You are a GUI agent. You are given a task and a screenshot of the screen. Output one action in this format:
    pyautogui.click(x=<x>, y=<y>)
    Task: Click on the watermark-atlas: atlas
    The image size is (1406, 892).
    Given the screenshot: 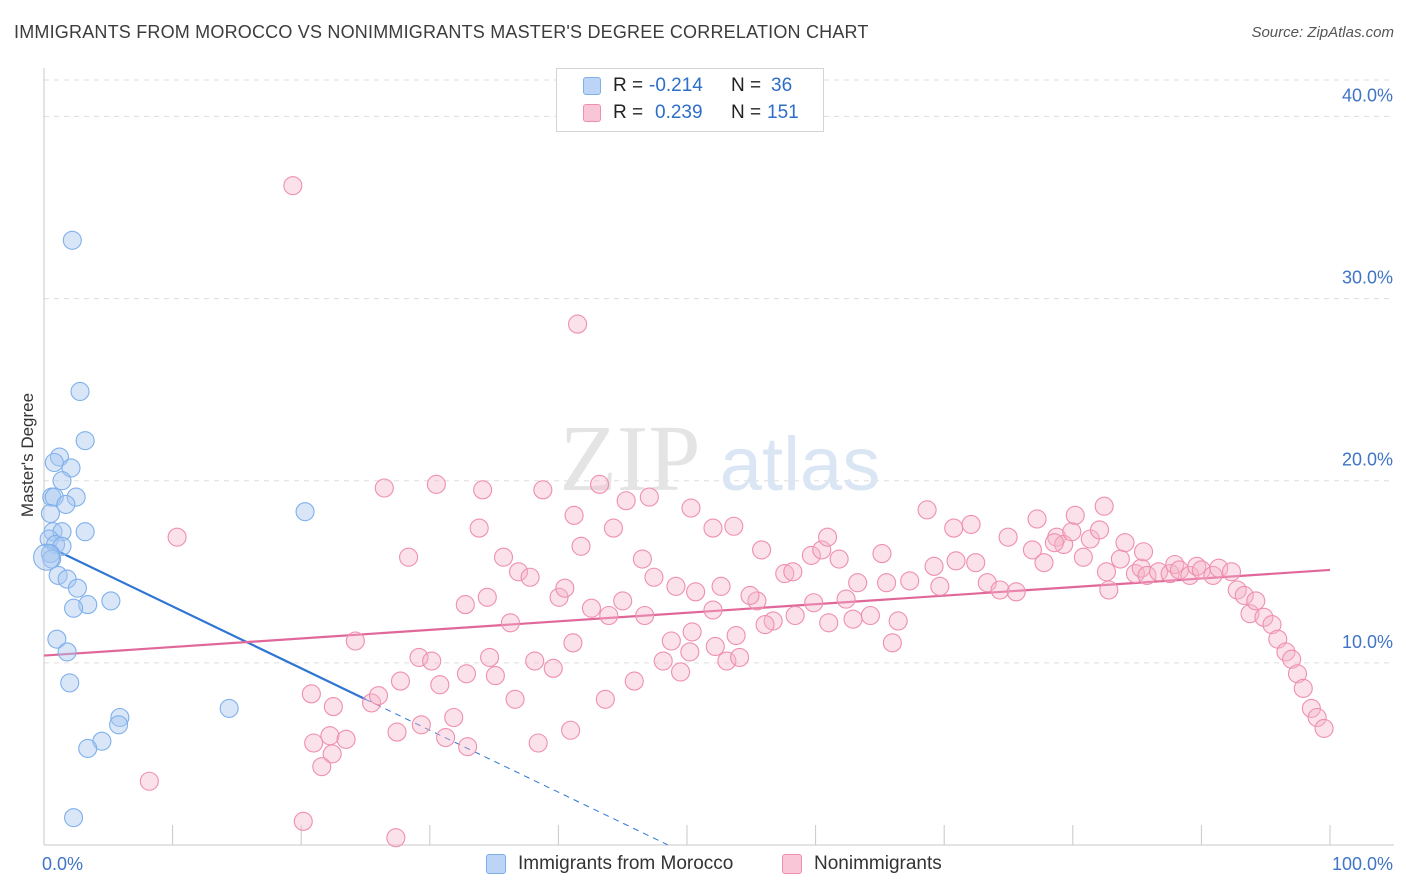 What is the action you would take?
    pyautogui.click(x=800, y=464)
    